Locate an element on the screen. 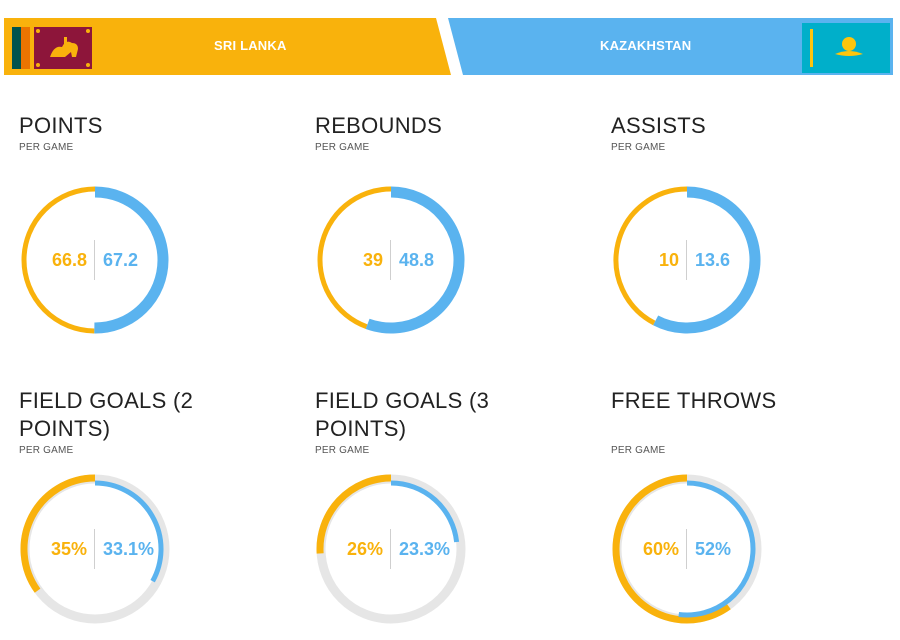 The height and width of the screenshot is (640, 900). away-team-name: KAZAKHSTAN is located at coordinates (646, 45).